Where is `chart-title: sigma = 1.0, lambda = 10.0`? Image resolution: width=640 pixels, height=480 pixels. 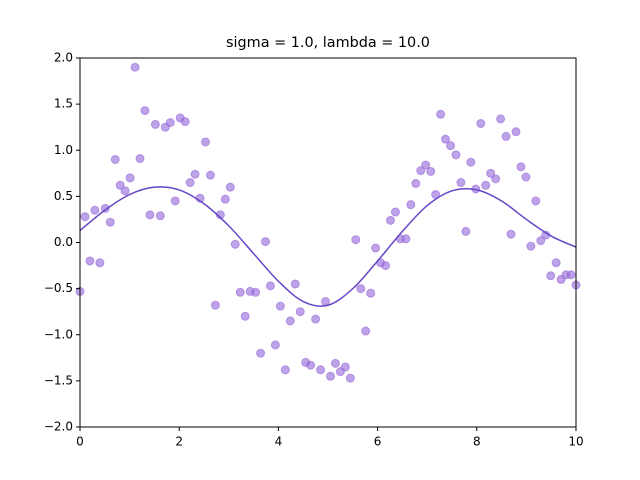 chart-title: sigma = 1.0, lambda = 10.0 is located at coordinates (328, 43).